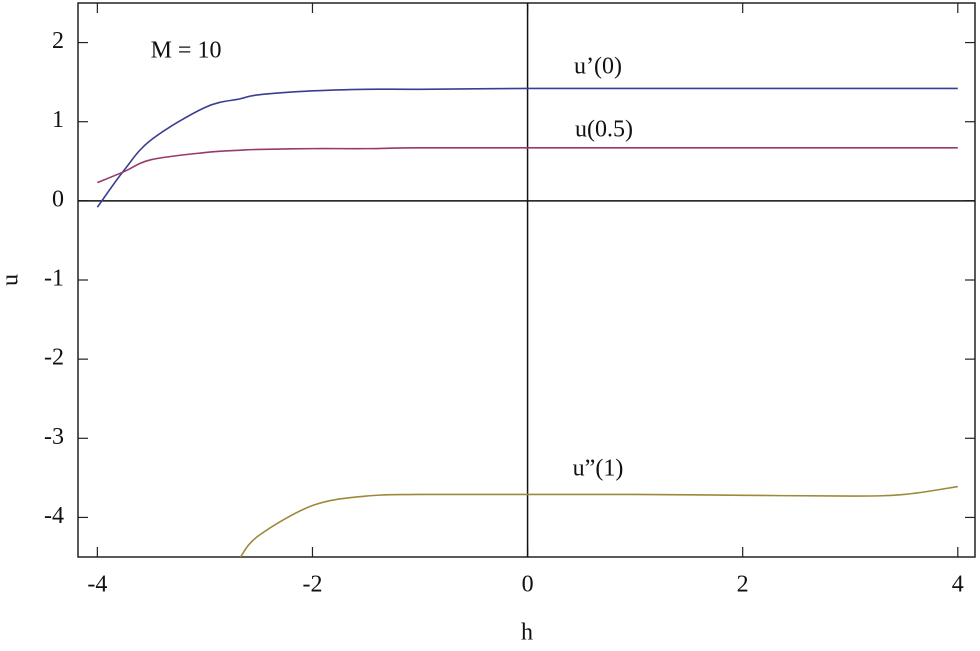 Image resolution: width=980 pixels, height=651 pixels. What do you see at coordinates (58, 41) in the screenshot?
I see `y-tick-label: 2` at bounding box center [58, 41].